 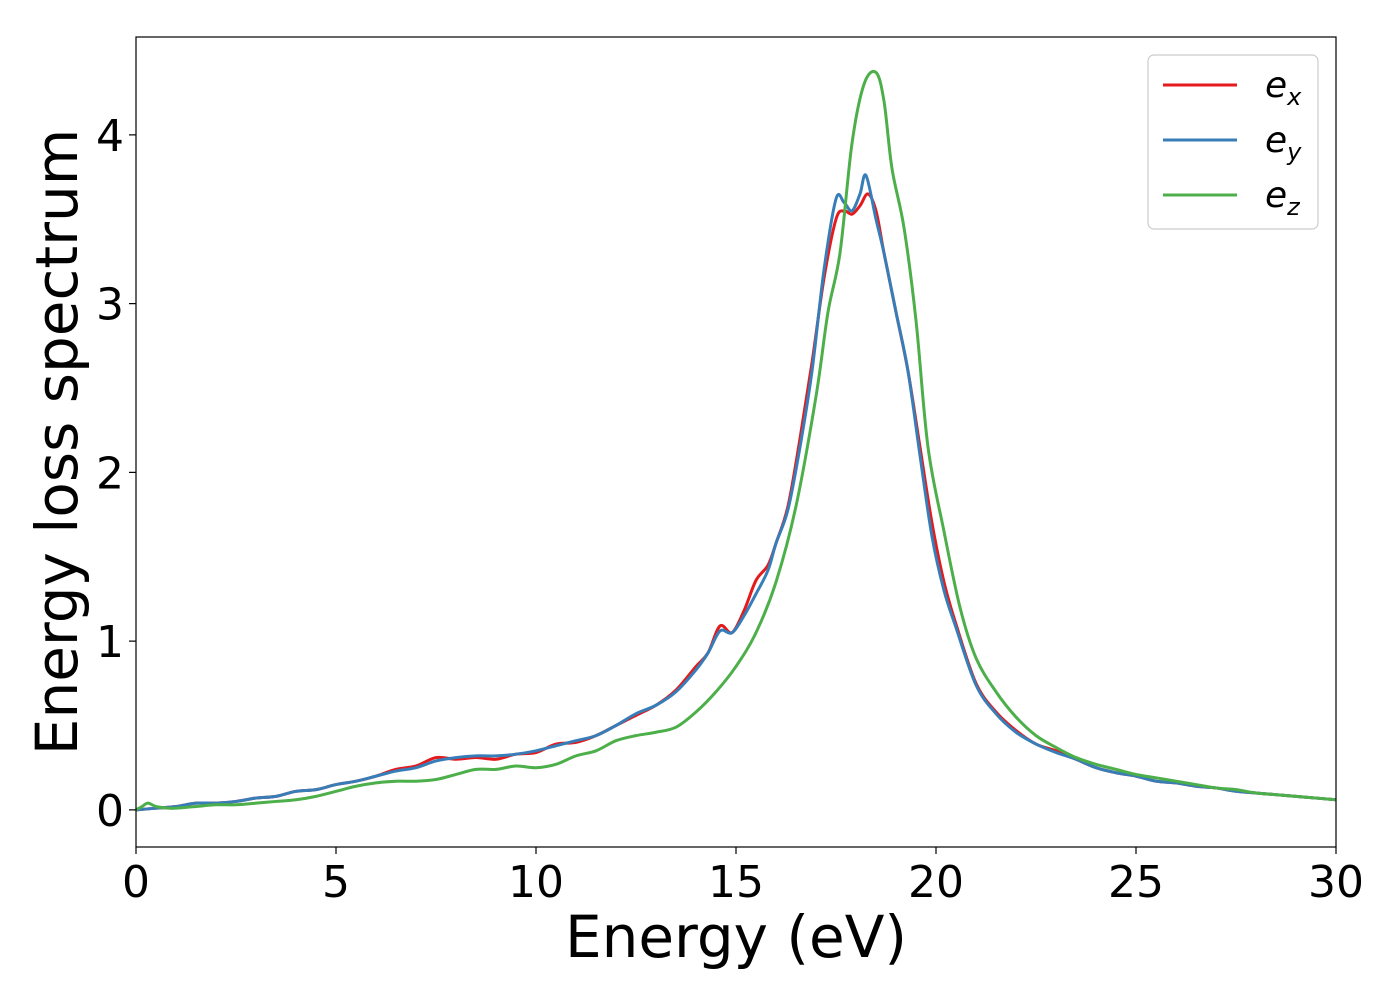 I want to click on legend-label-z: ez, so click(x=1283, y=198).